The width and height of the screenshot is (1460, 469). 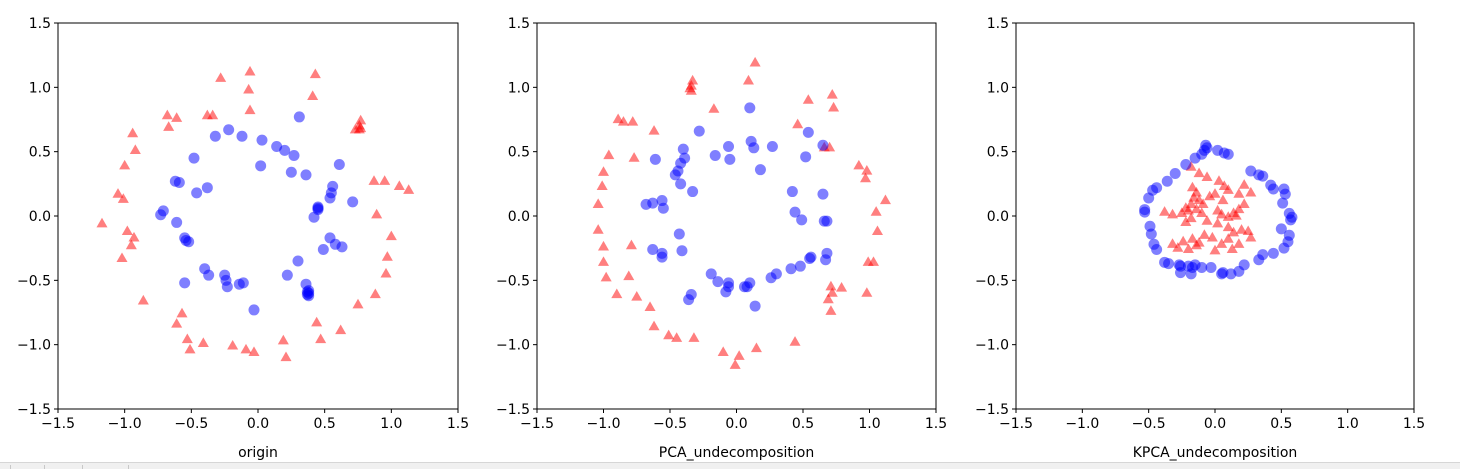 I want to click on y-tick-label: −1.0, so click(x=34, y=346).